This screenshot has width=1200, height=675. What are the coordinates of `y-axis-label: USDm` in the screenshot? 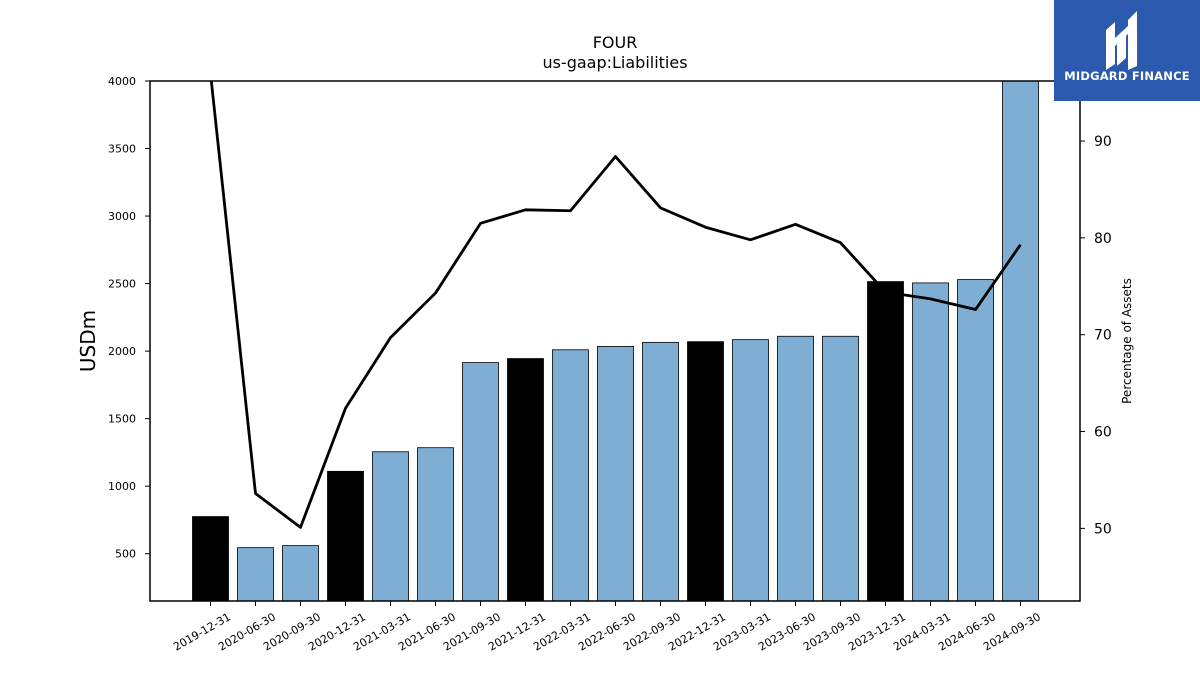 It's located at (88, 341).